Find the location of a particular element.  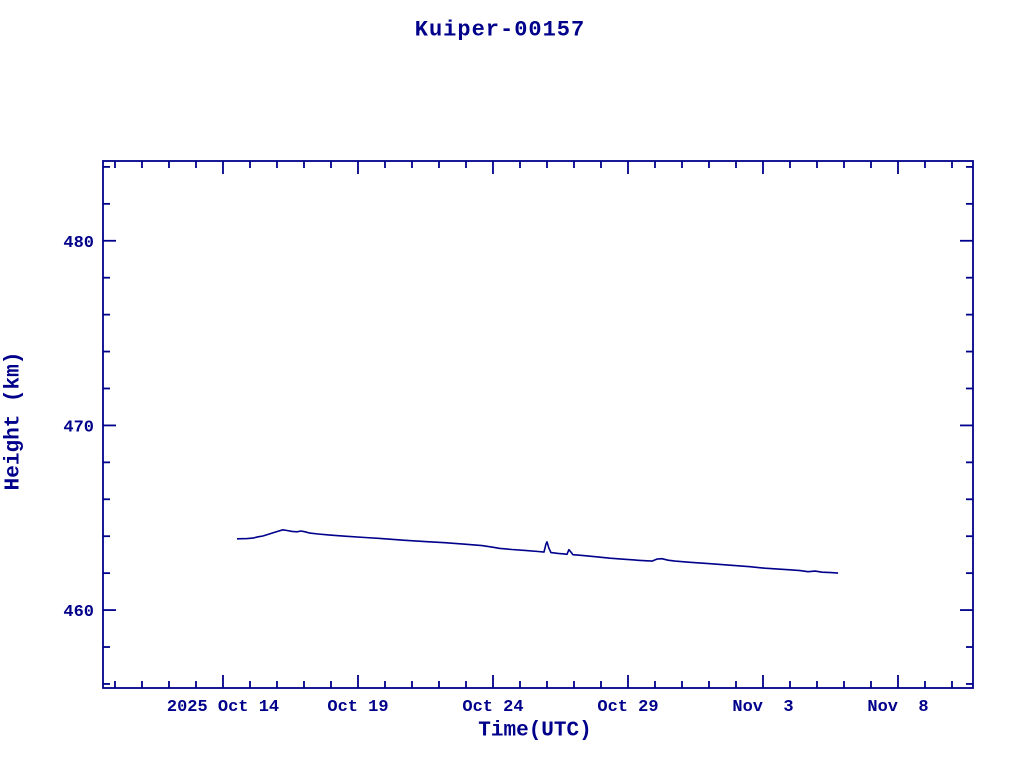

y-tick-label: 460 is located at coordinates (78, 612).